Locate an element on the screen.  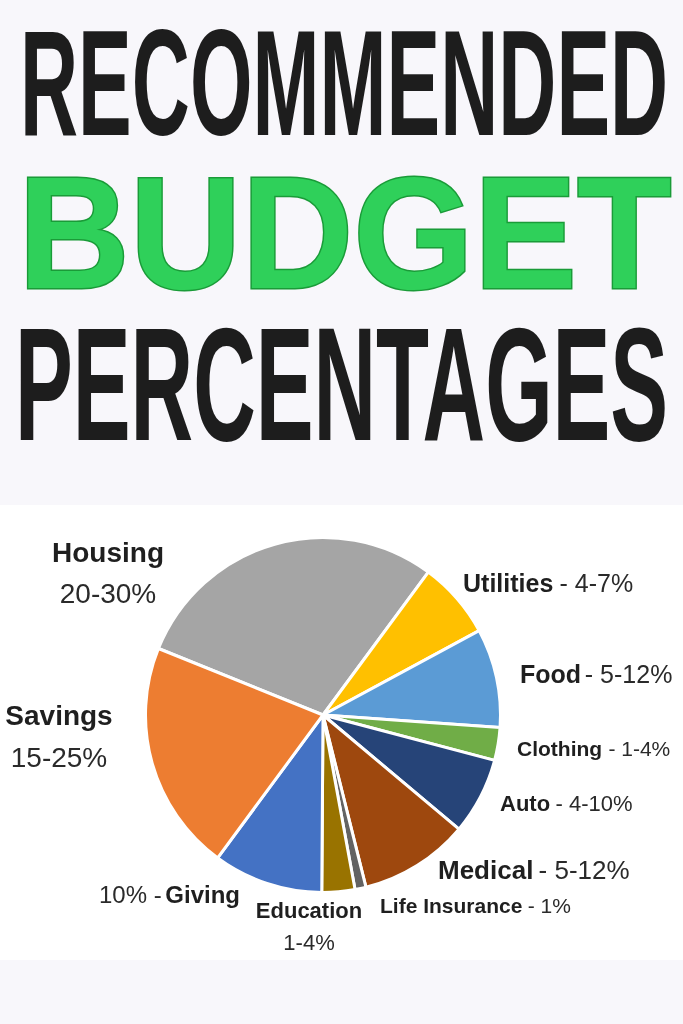
slice-label: Auto is located at coordinates (525, 803).